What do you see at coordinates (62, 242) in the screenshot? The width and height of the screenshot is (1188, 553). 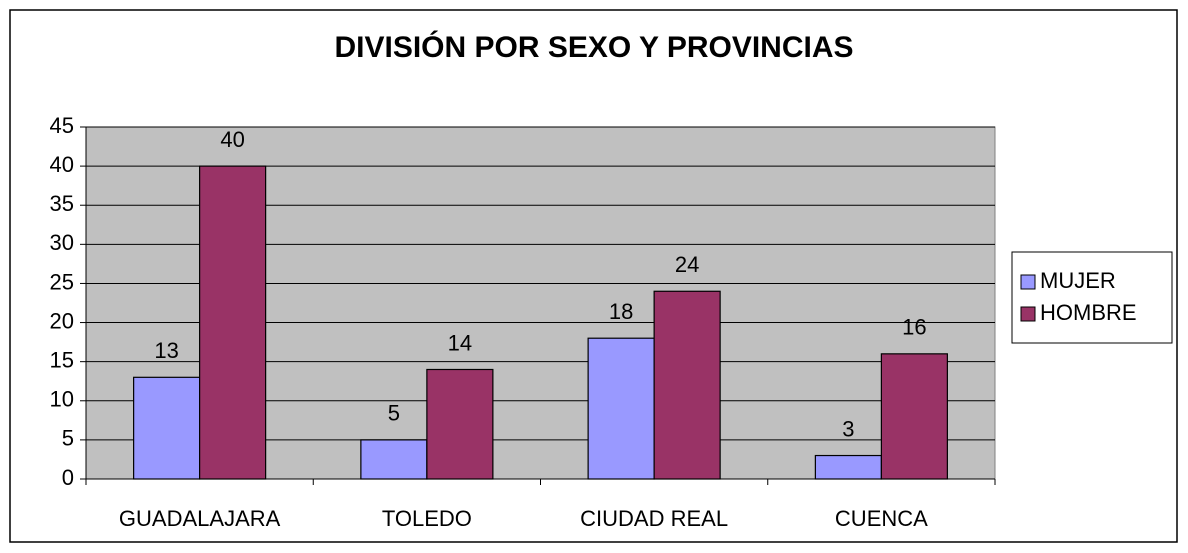 I see `y-tick-label: 30` at bounding box center [62, 242].